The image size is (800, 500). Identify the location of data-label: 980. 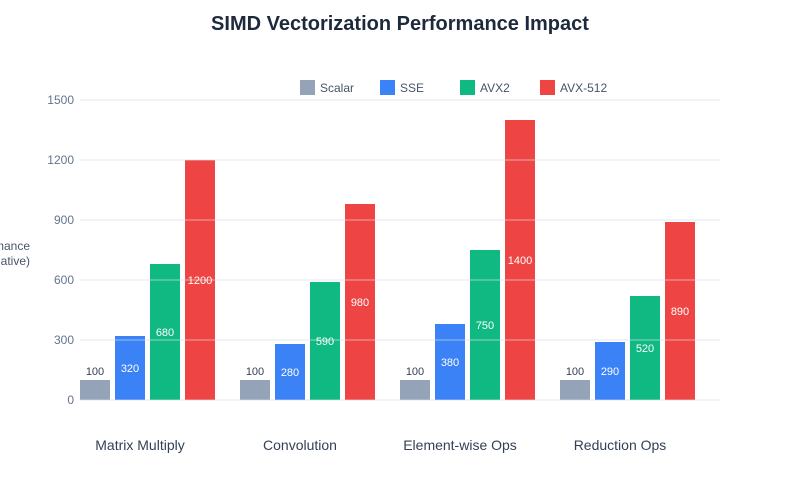
(360, 303).